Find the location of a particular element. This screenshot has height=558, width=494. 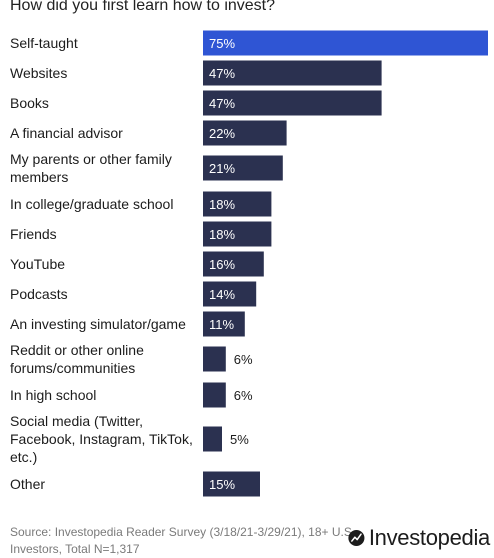

value-label: 75% is located at coordinates (222, 43).